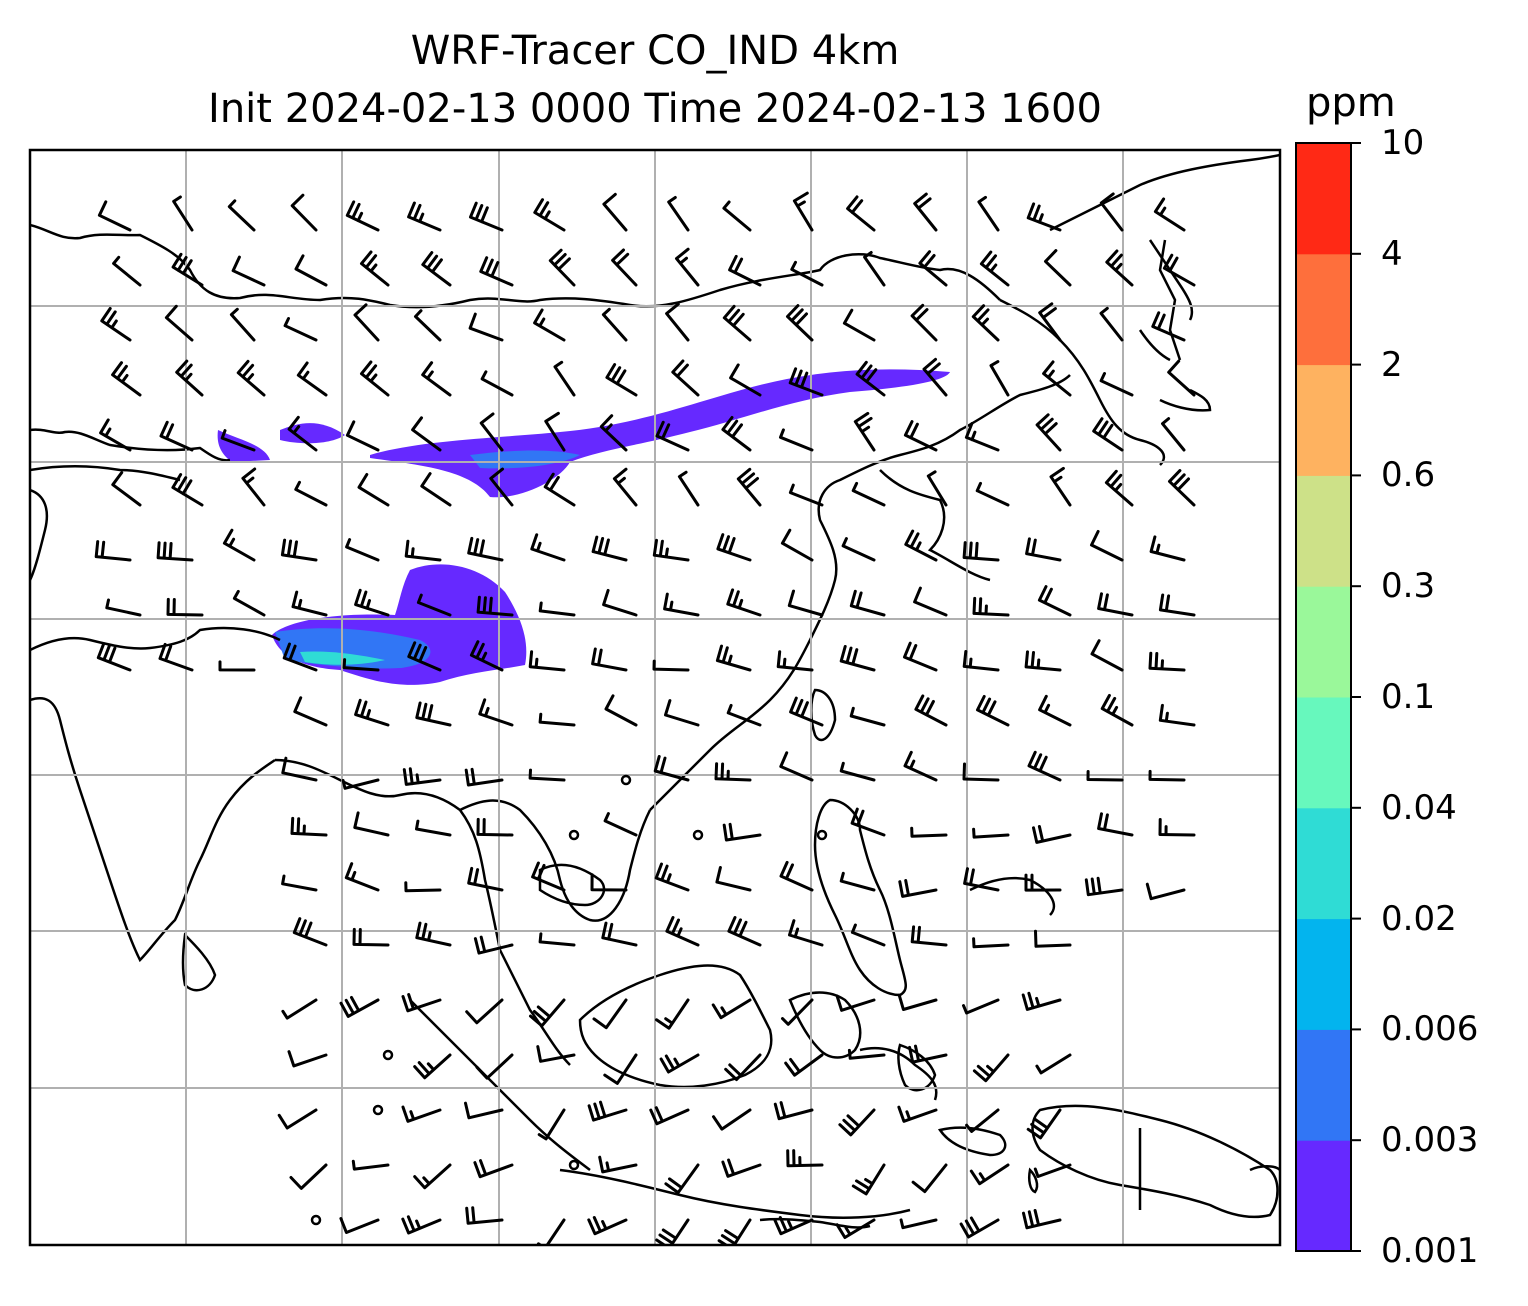  I want to click on colorbar-tick-label: 2, so click(1392, 364).